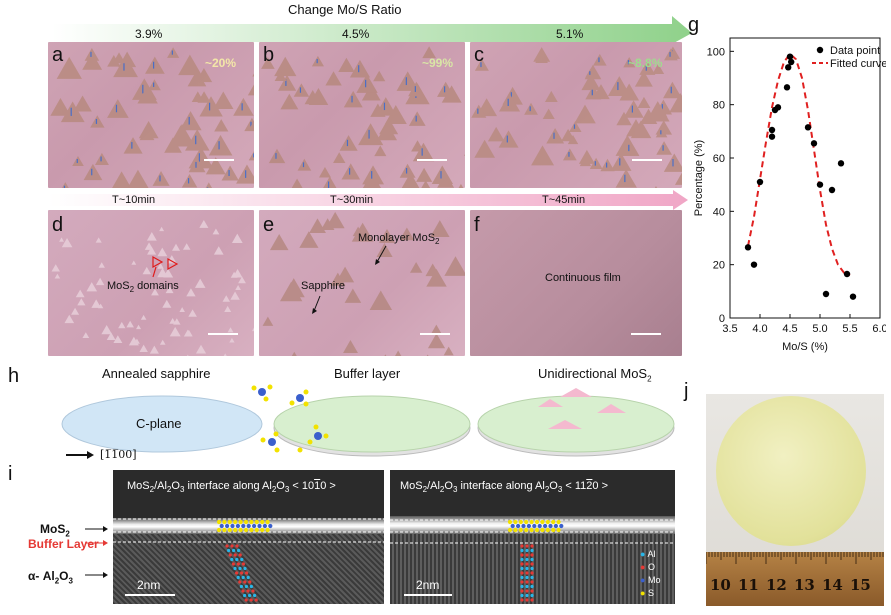  I want to click on ruler-number: 10, so click(720, 585).